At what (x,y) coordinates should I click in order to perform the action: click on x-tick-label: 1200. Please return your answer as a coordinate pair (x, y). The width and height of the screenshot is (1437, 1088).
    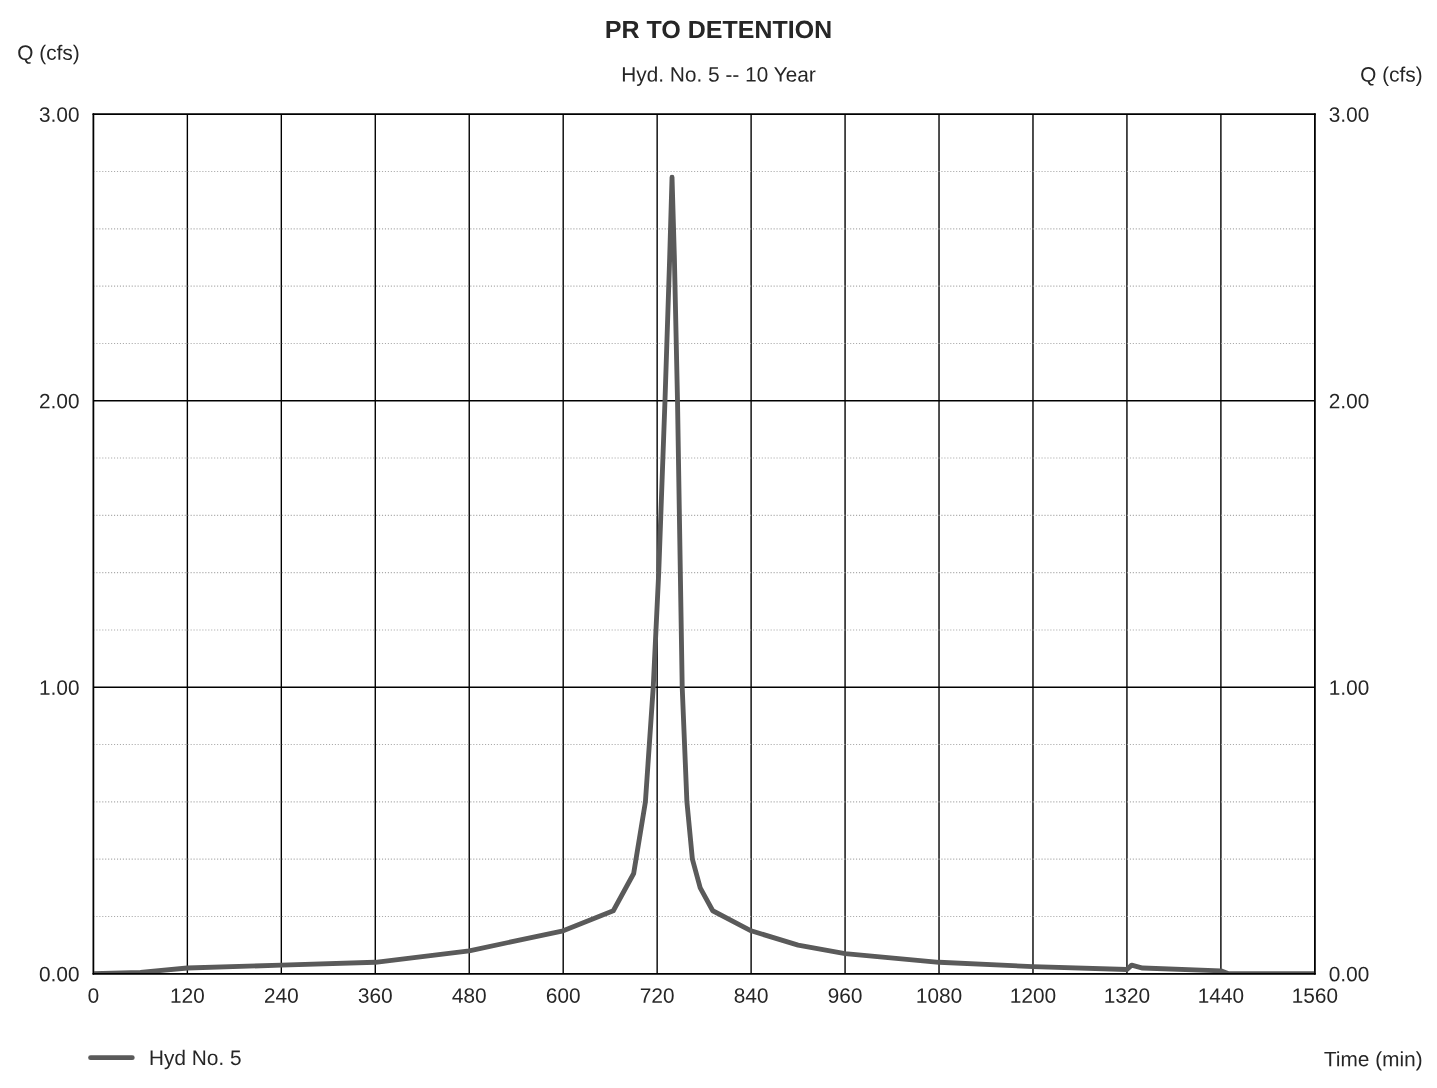
    Looking at the image, I should click on (1033, 995).